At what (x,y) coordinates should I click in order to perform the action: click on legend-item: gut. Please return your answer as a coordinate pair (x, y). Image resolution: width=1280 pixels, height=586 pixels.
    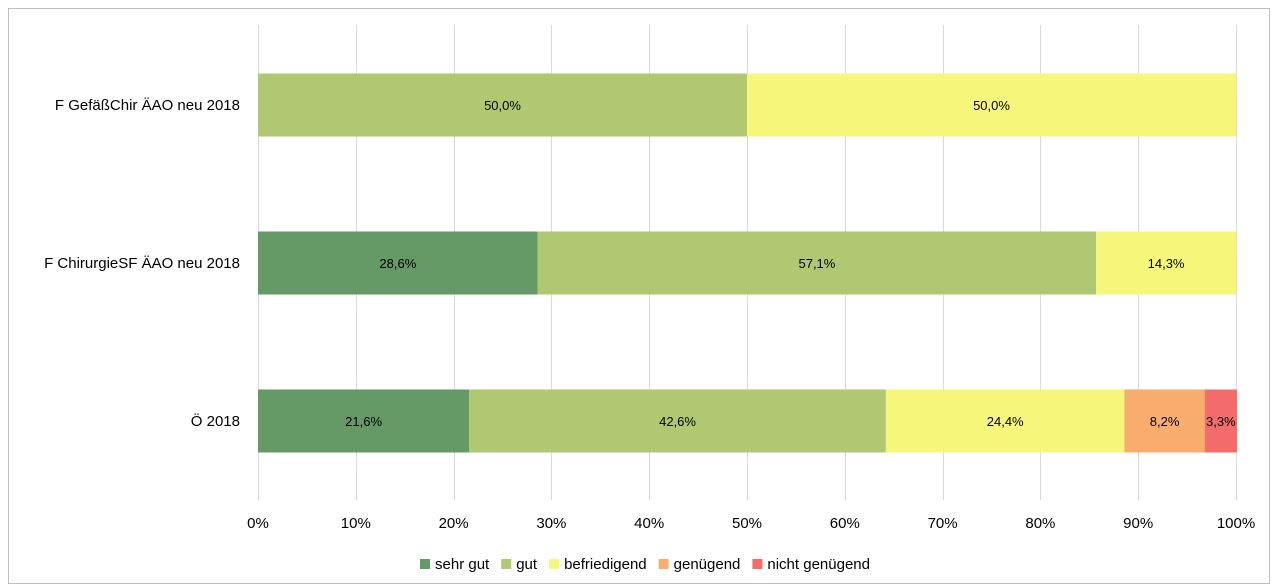
    Looking at the image, I should click on (519, 564).